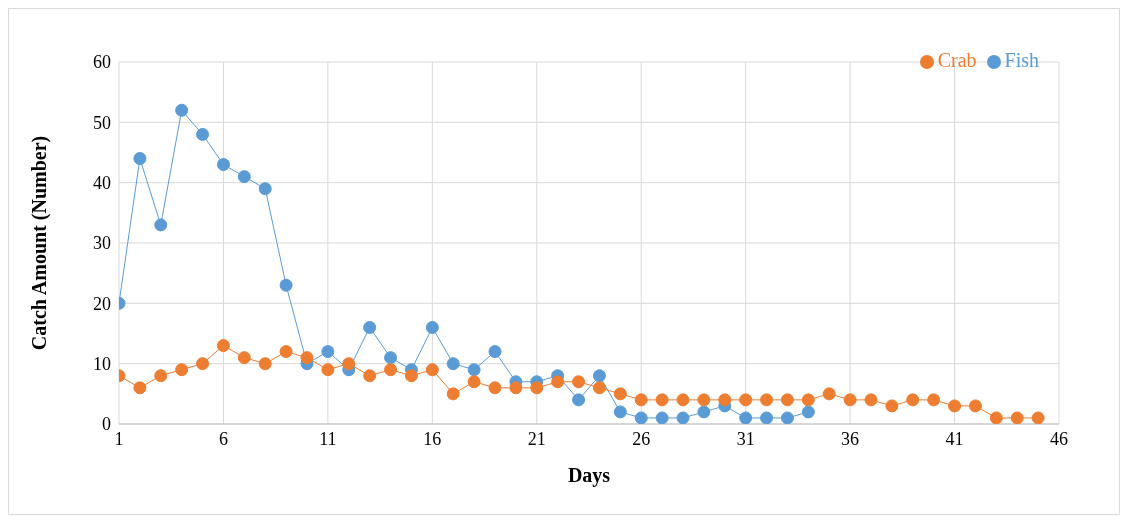  I want to click on x-tick-label: 41, so click(954, 438).